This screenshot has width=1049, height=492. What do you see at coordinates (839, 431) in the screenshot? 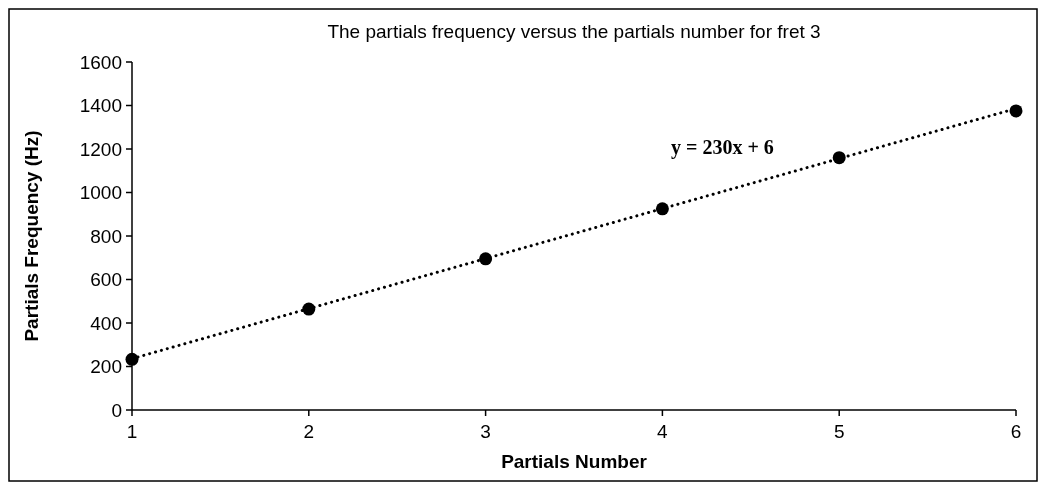
I see `x-tick-label: 5` at bounding box center [839, 431].